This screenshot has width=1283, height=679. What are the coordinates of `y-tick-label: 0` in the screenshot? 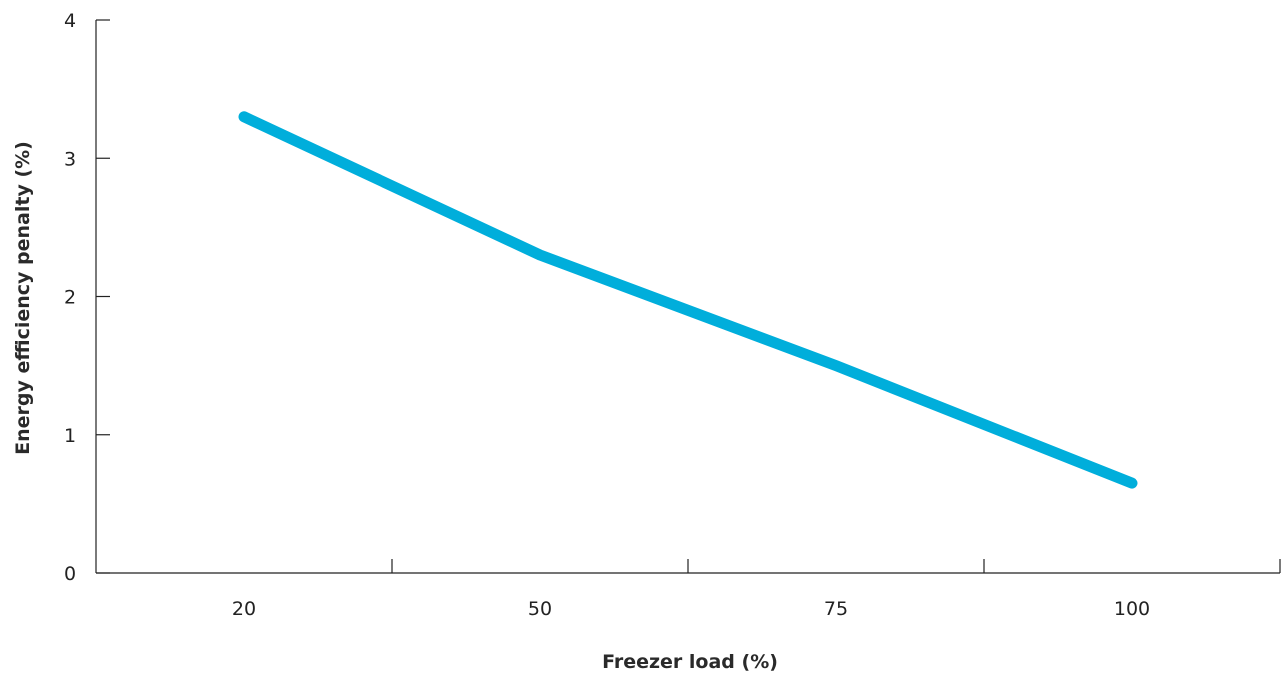 It's located at (70, 574).